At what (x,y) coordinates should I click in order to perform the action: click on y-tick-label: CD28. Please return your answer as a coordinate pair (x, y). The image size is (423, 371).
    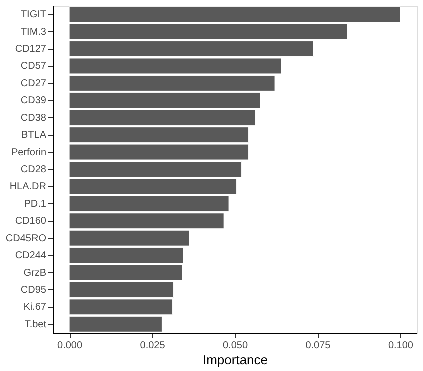
    Looking at the image, I should click on (33, 170).